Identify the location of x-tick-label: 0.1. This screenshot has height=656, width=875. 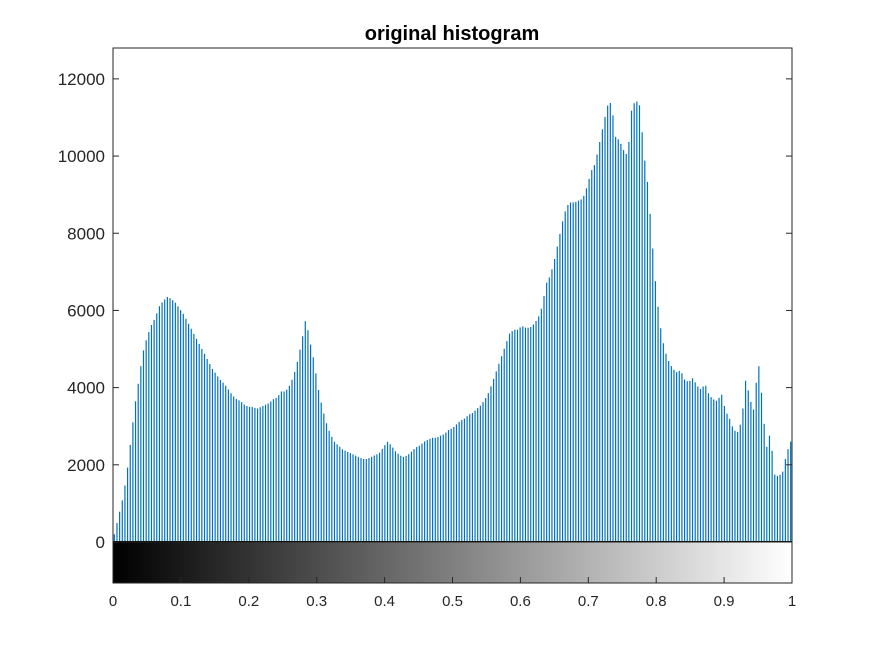
(180, 601).